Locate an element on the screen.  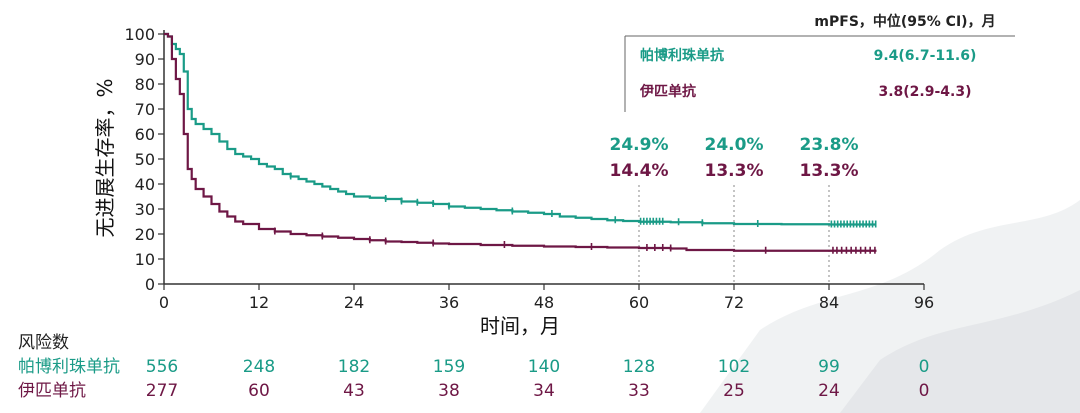
risk-value: 25 is located at coordinates (734, 391).